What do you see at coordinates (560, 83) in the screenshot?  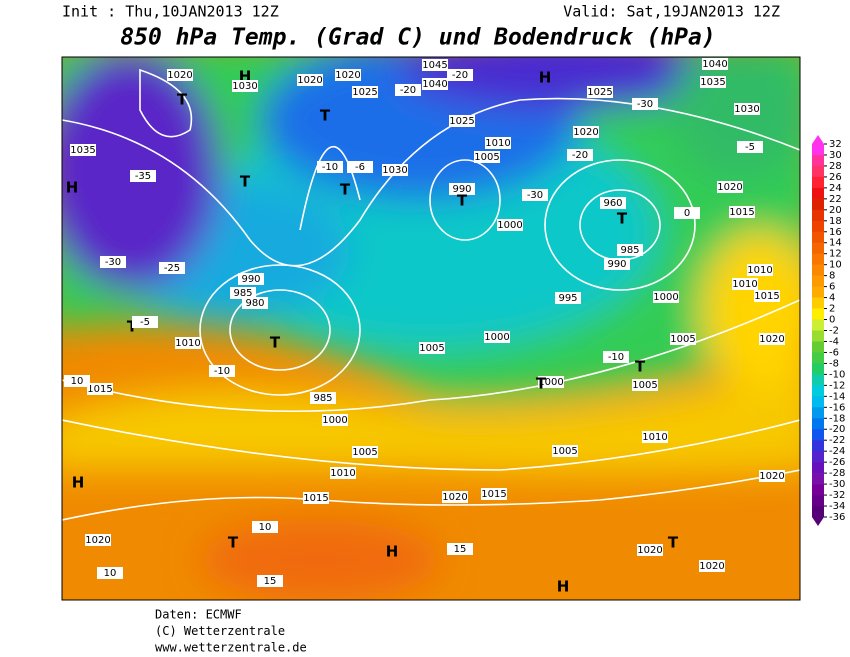 I see `purple-area` at bounding box center [560, 83].